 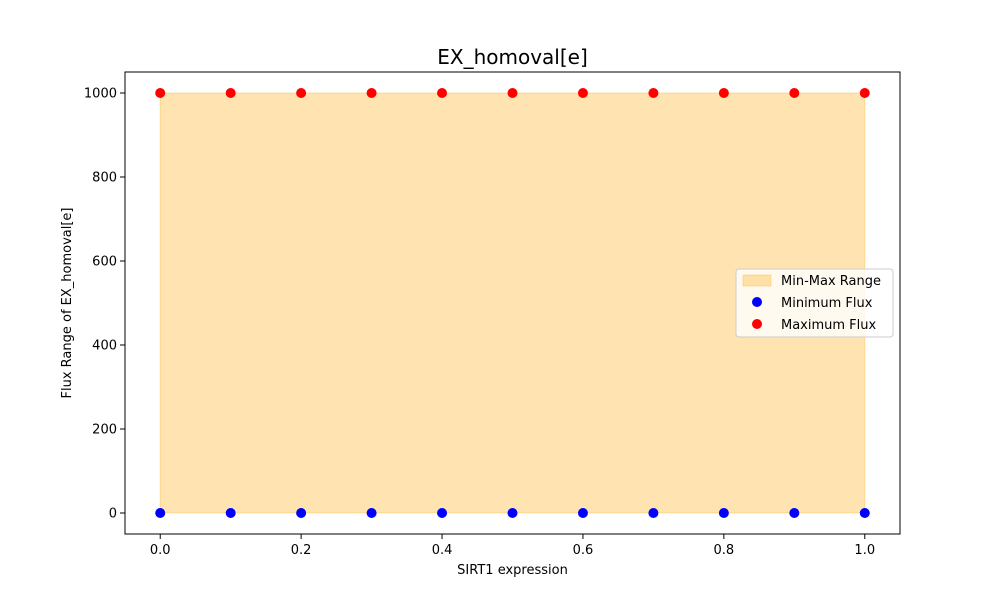 I want to click on legend-label-min-max-range: Min-Max Range, so click(x=831, y=281).